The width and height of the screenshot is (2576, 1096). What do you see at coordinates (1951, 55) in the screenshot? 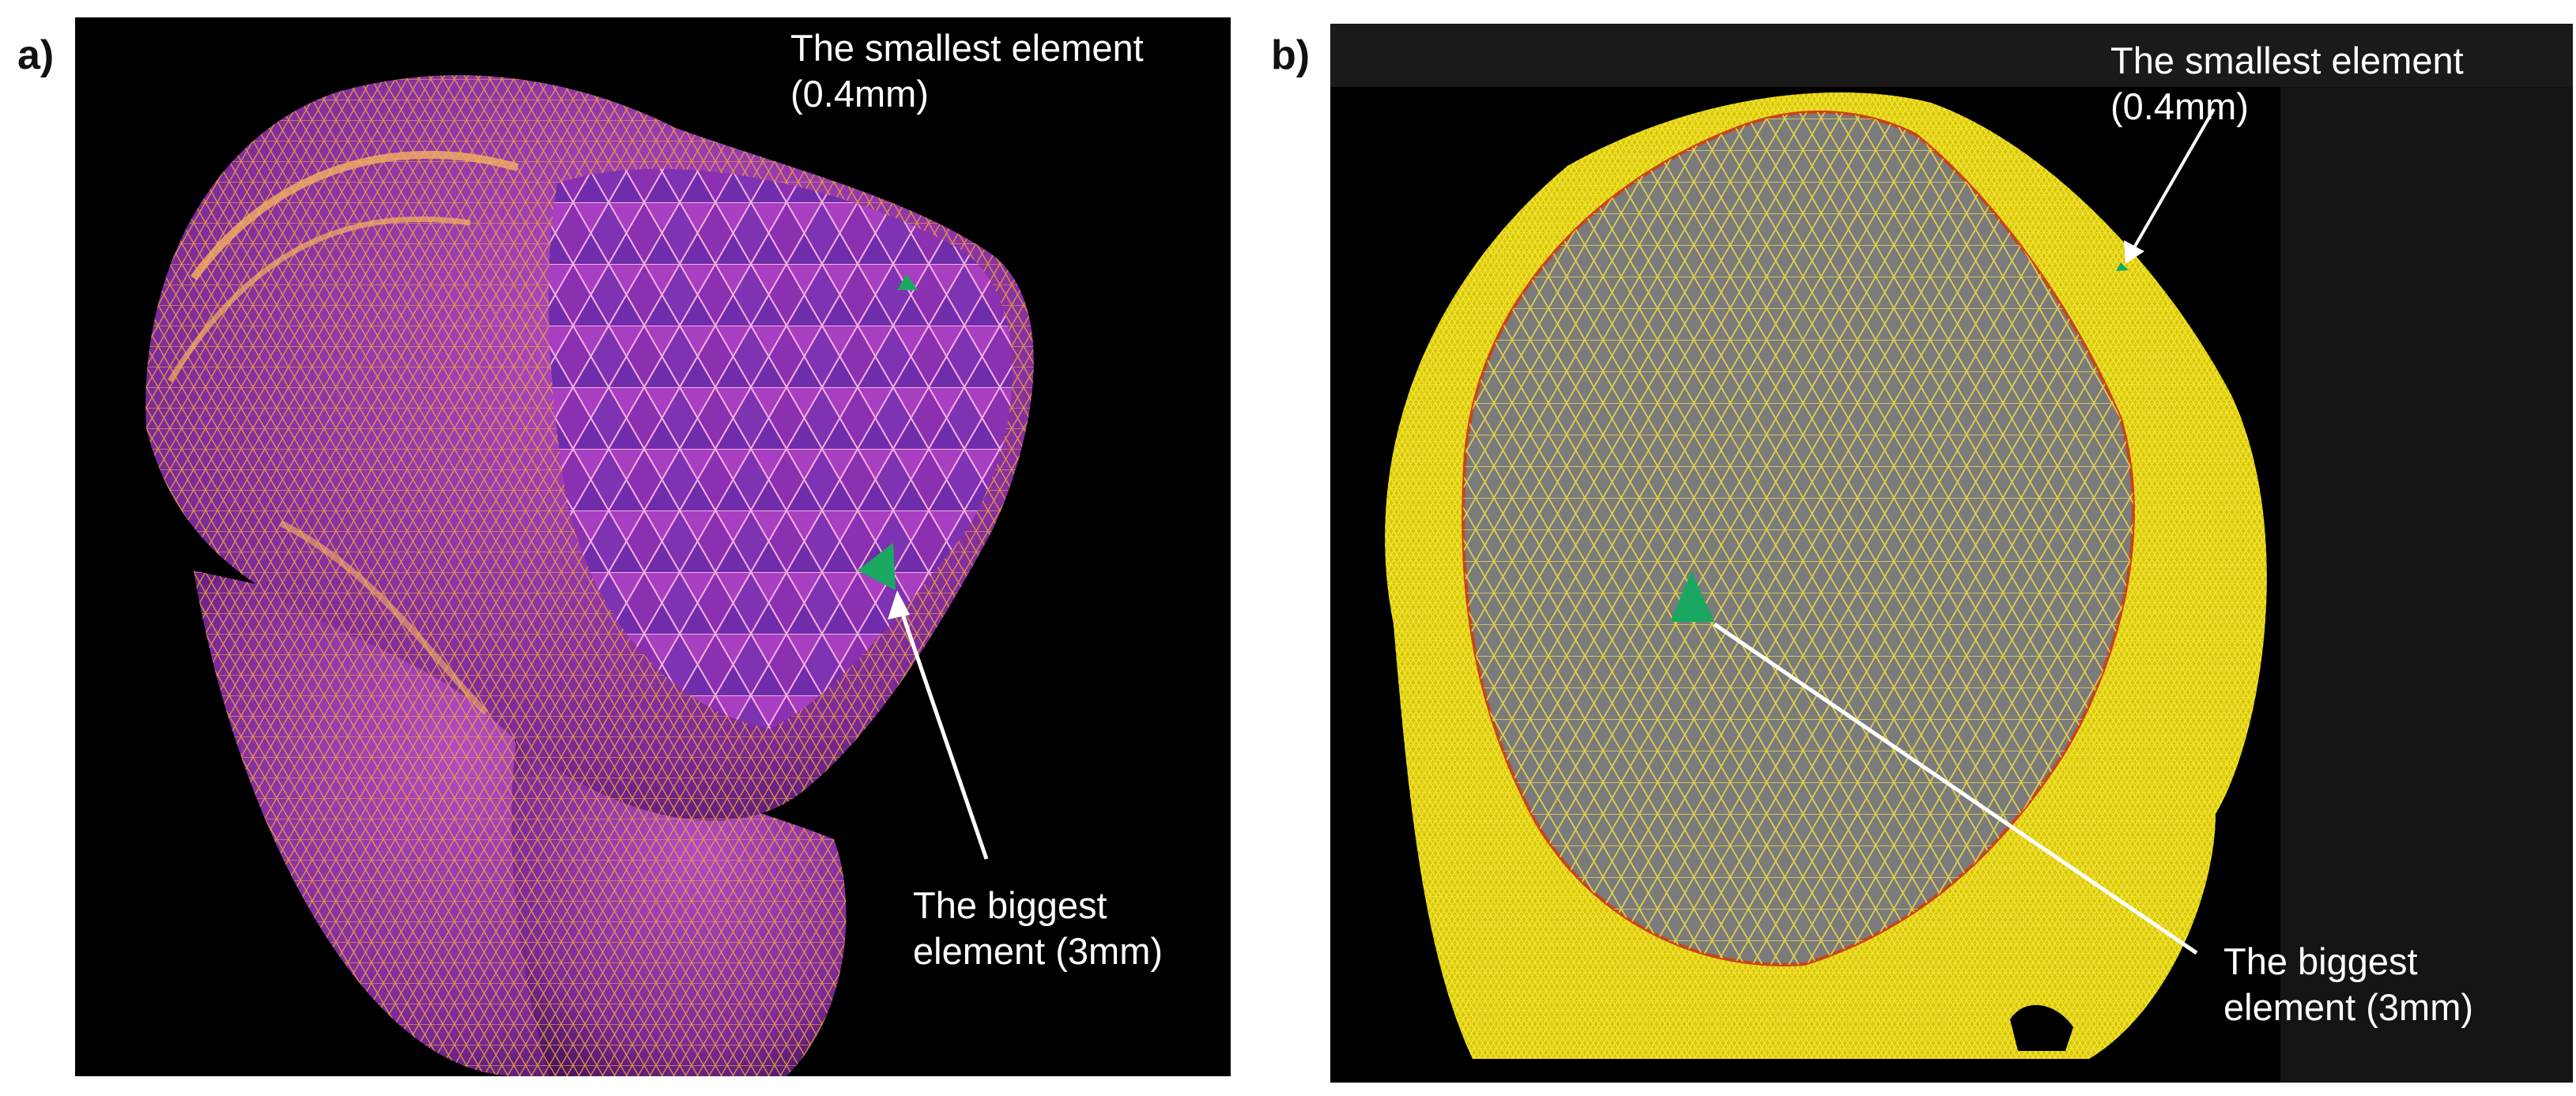
I see `panel-b-top-strip` at bounding box center [1951, 55].